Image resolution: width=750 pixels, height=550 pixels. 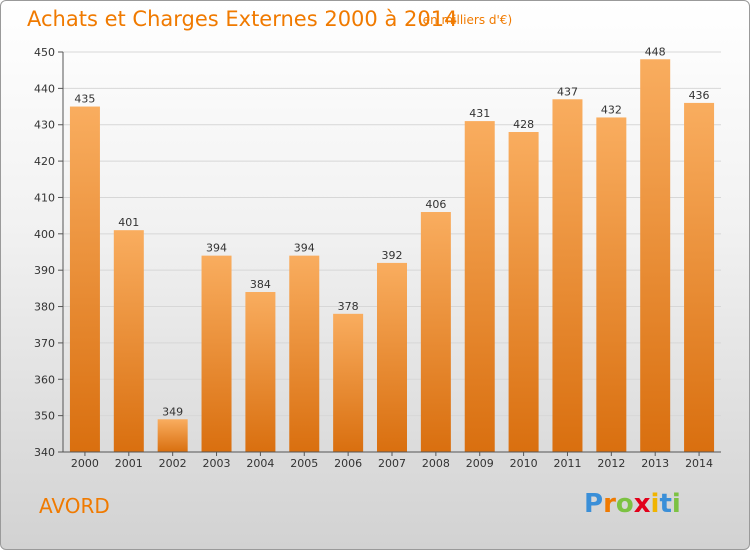 I want to click on logo-letter: x, so click(x=642, y=504).